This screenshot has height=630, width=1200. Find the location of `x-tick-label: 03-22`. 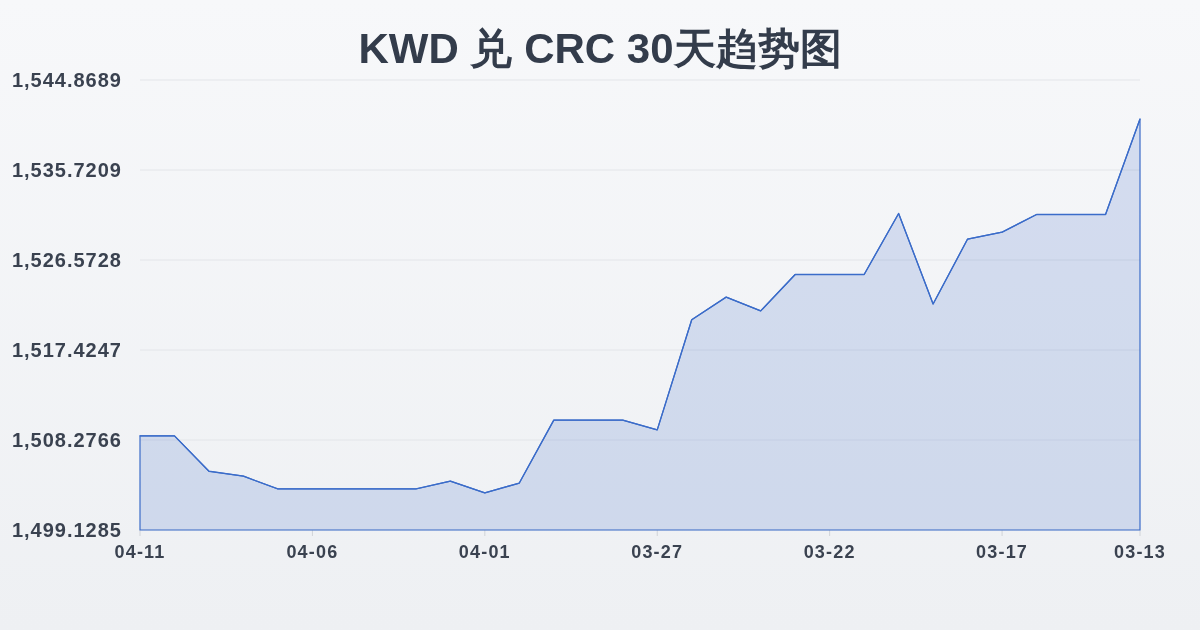

x-tick-label: 03-22 is located at coordinates (829, 552).